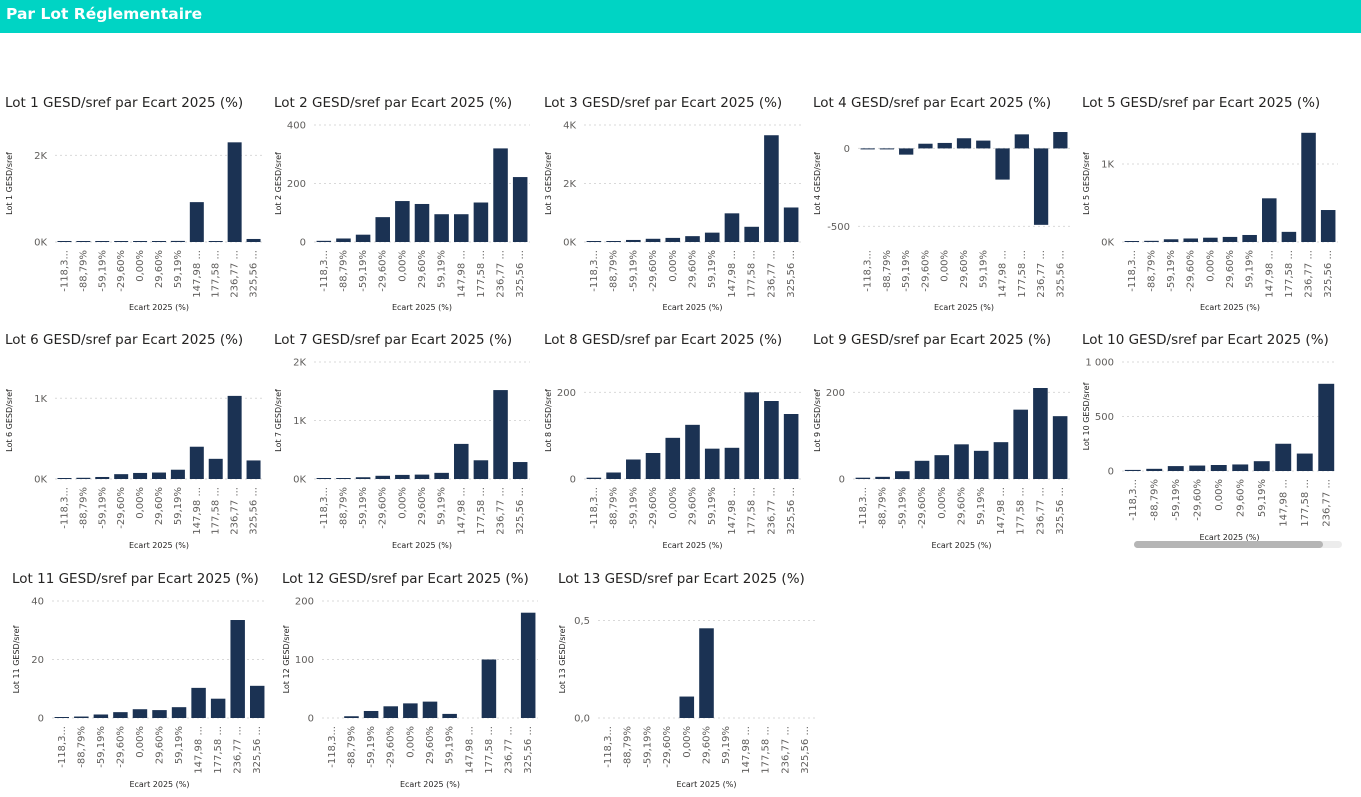 The height and width of the screenshot is (797, 1361). I want to click on y-axis-label: Lot 4 GESD/sref, so click(817, 183).